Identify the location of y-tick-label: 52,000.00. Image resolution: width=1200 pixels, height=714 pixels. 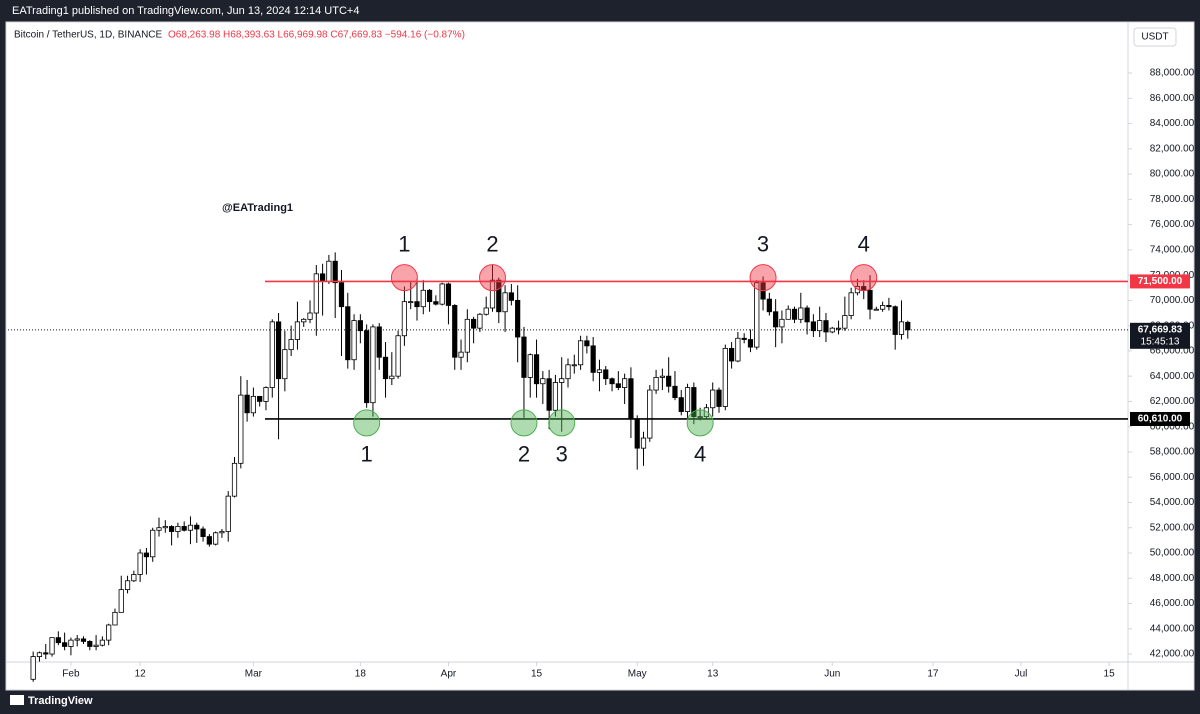
(1172, 527).